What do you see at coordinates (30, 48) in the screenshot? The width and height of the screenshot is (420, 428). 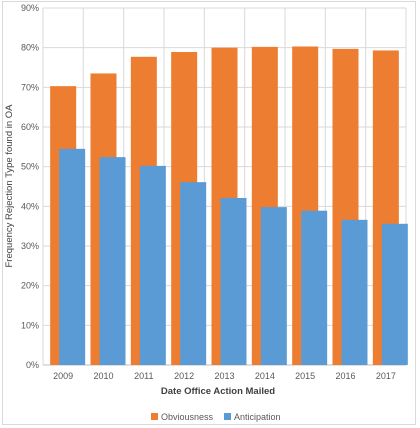 I see `y-tick-label: 80%` at bounding box center [30, 48].